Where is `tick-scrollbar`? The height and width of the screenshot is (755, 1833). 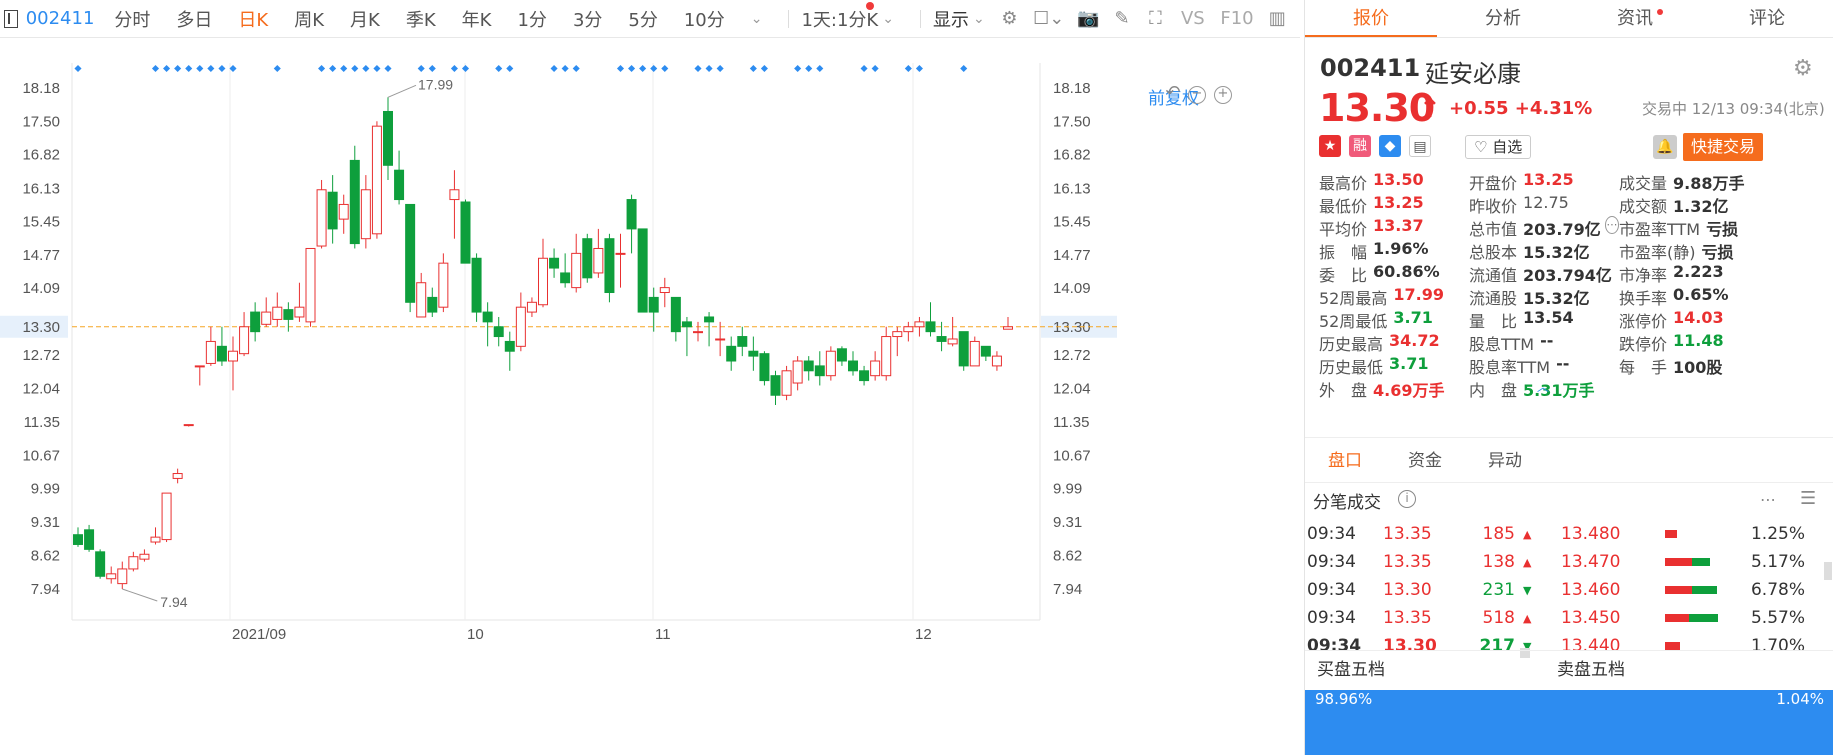 tick-scrollbar is located at coordinates (1525, 653).